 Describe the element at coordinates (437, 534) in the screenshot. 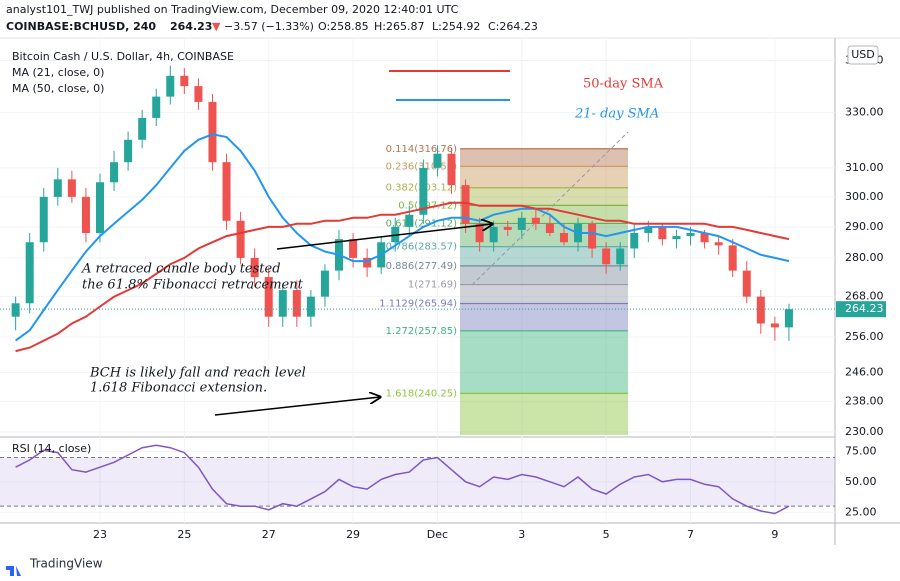

I see `x-tick-label: Dec` at that location.